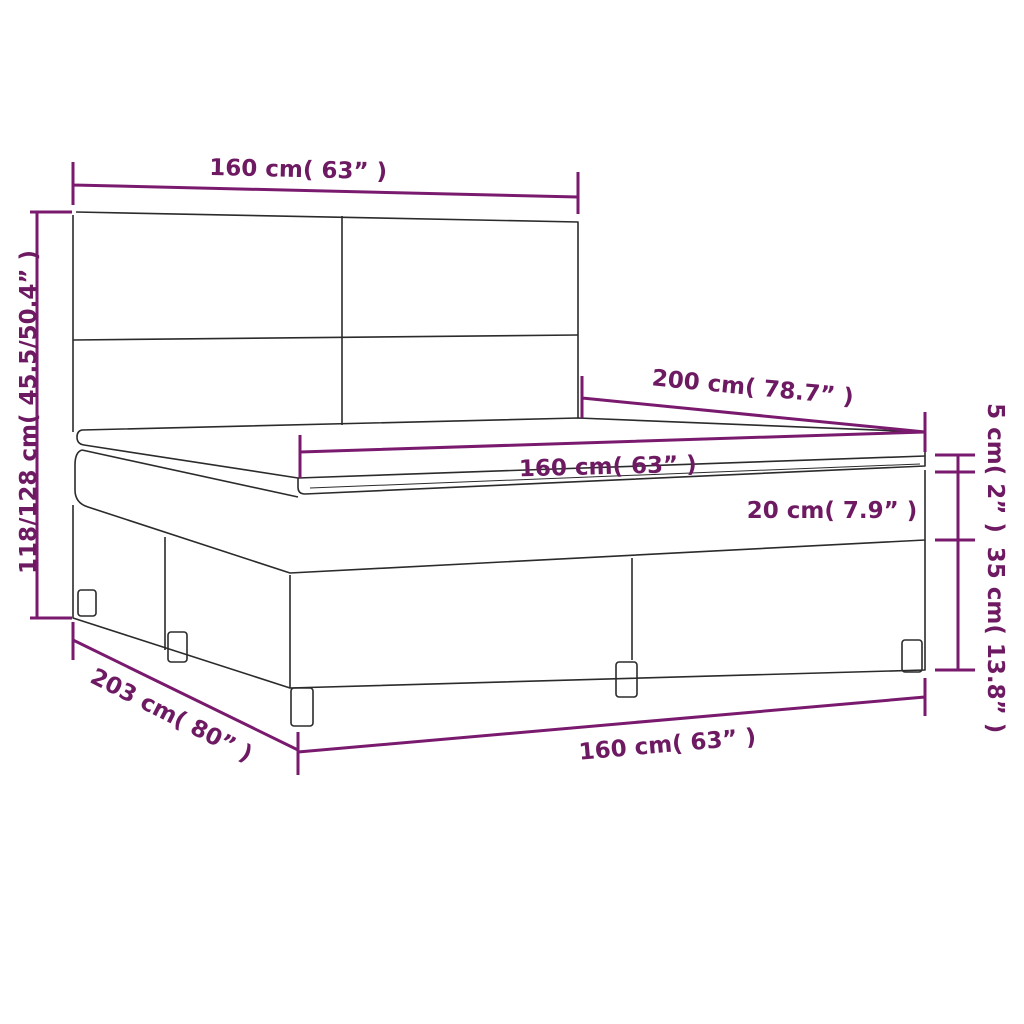  Describe the element at coordinates (325, 321) in the screenshot. I see `headboard` at that location.